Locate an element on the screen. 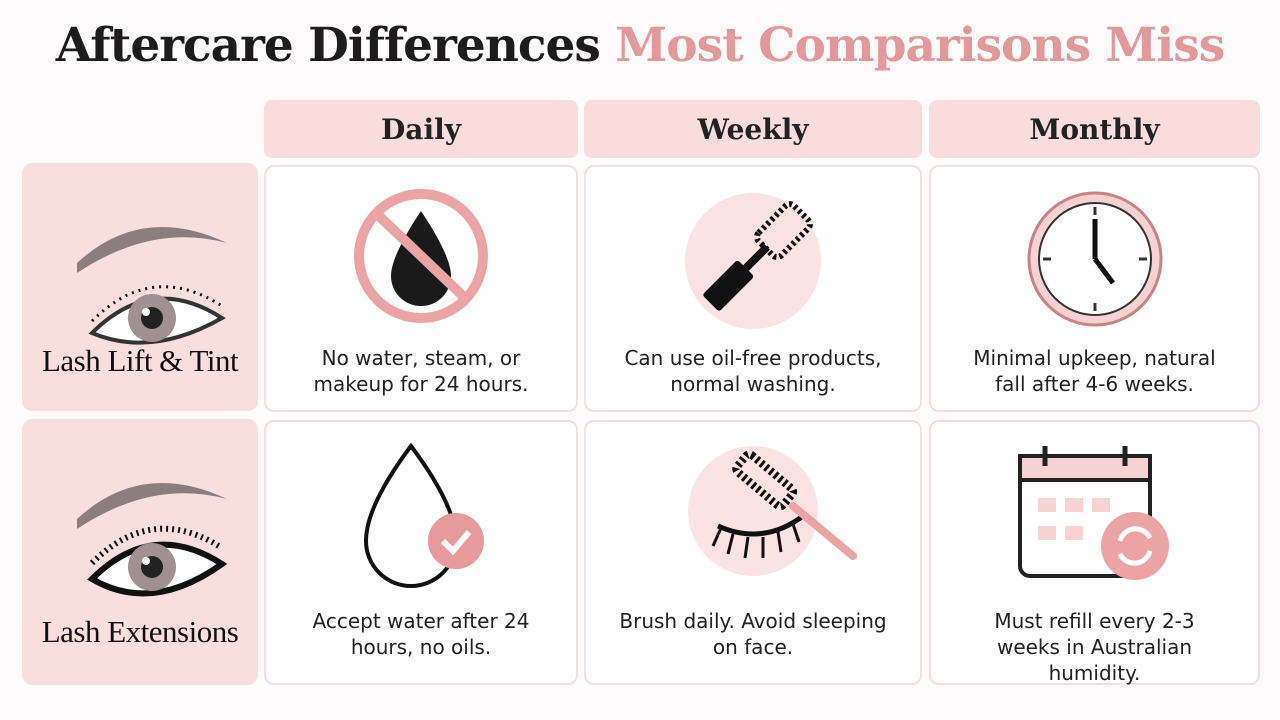 This screenshot has width=1280, height=720. cell-text: Brush daily. Avoid sleeping on face. is located at coordinates (753, 634).